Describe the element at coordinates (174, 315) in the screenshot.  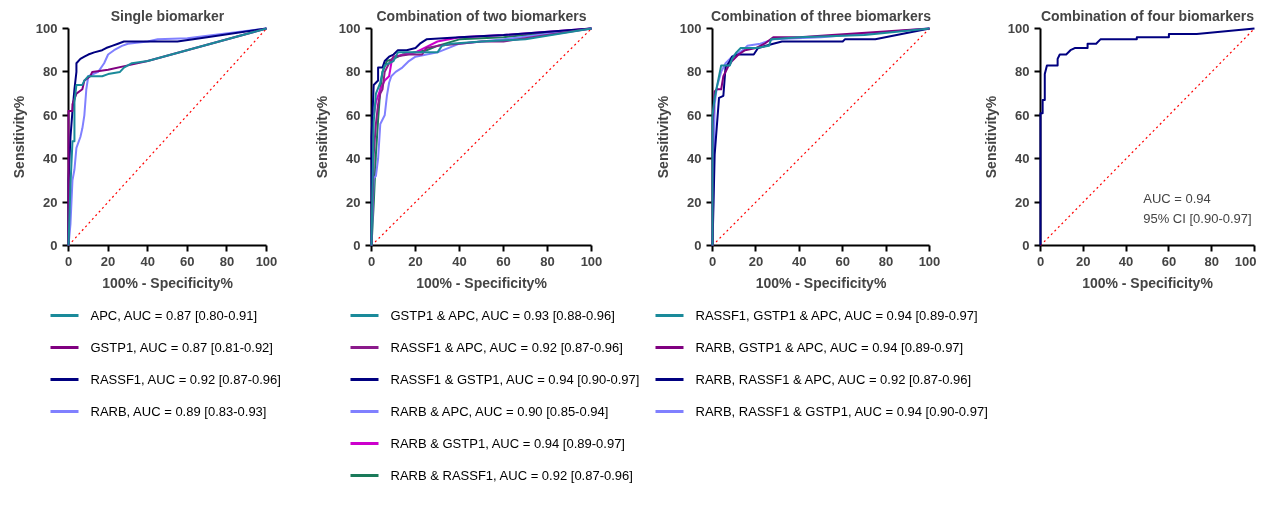
I see `legend-label: APC, AUC = 0.87 [0.80-0.91]` at that location.